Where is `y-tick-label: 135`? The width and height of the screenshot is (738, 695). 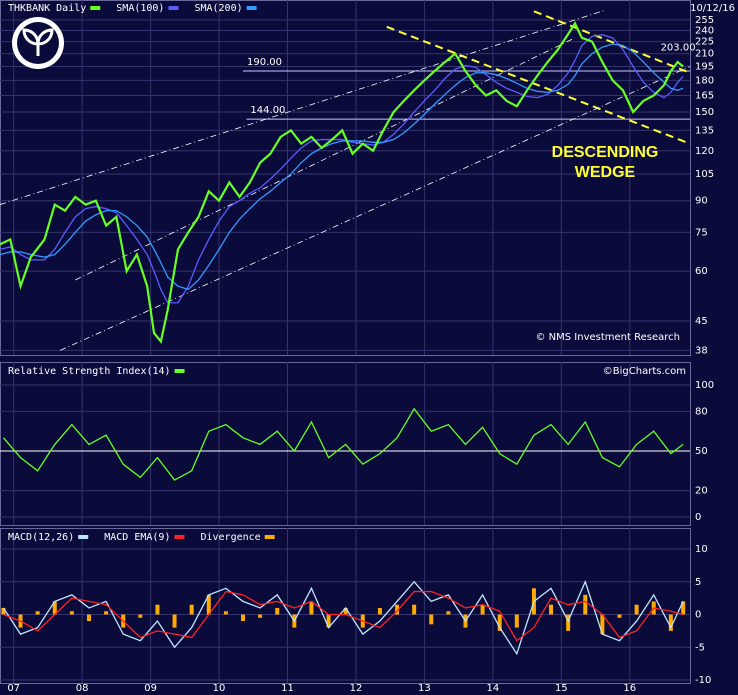
y-tick-label: 135 is located at coordinates (704, 130).